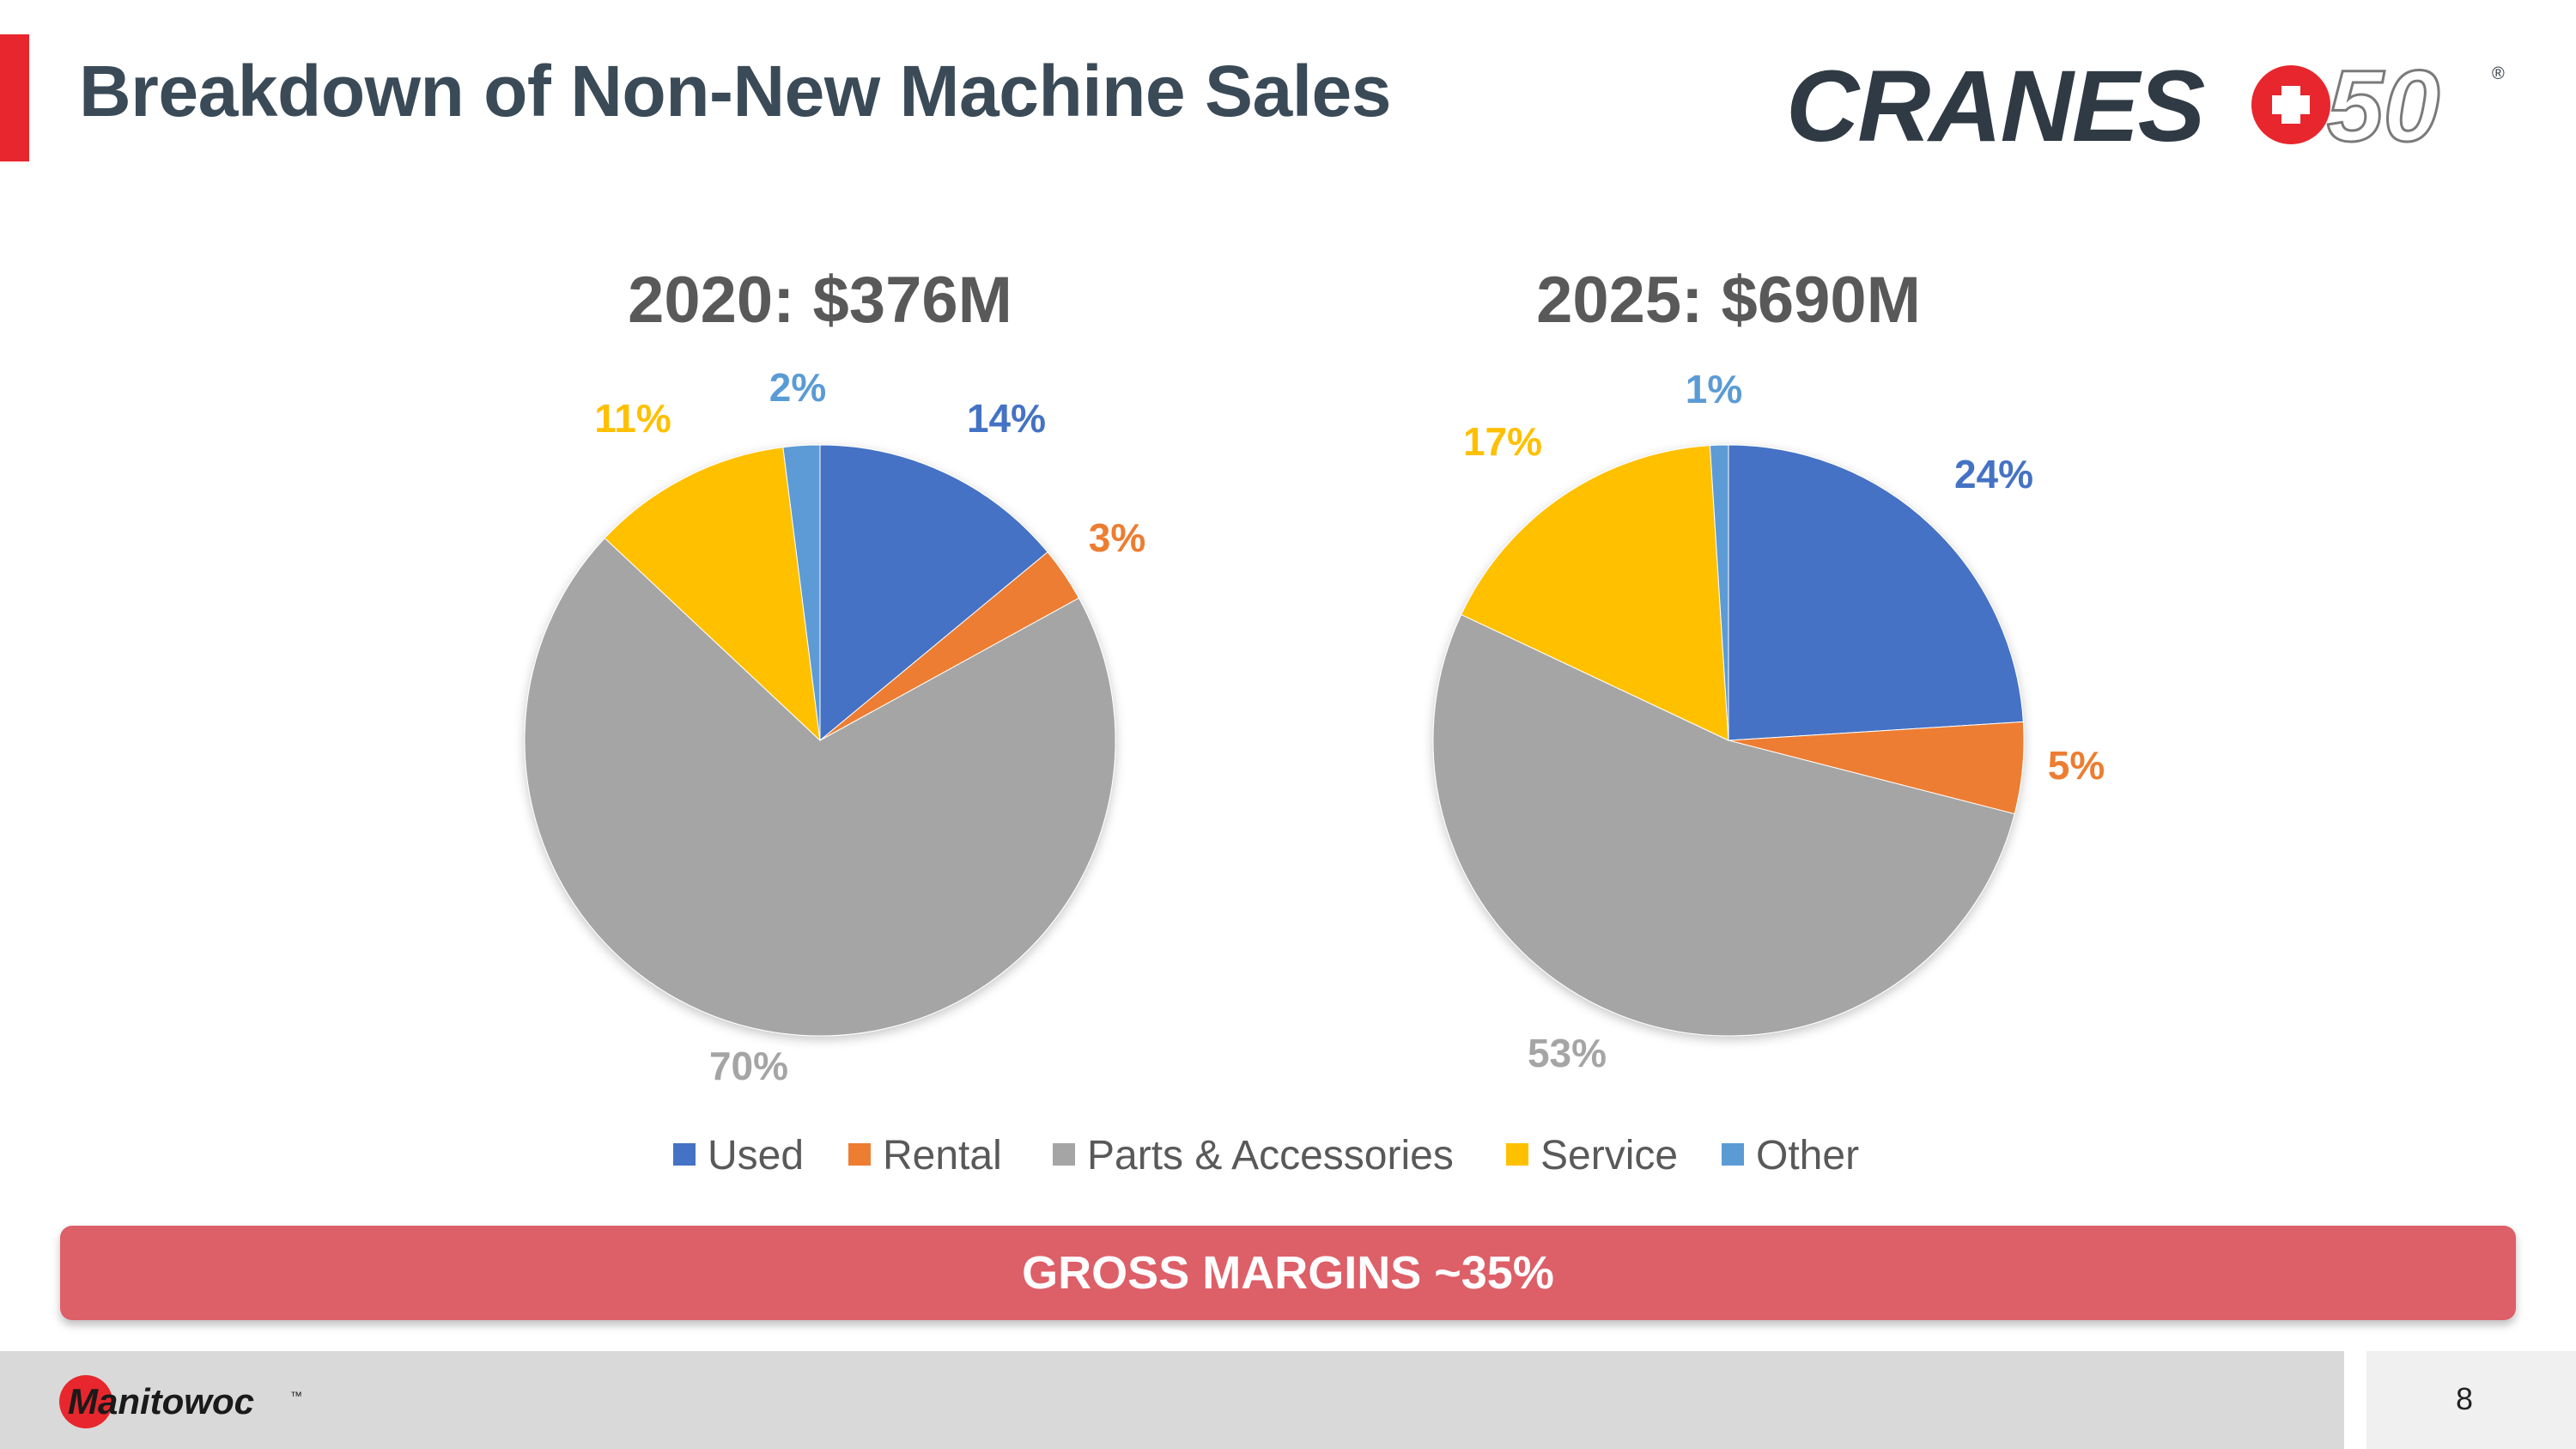 This screenshot has width=2576, height=1449. Describe the element at coordinates (820, 787) in the screenshot. I see `pie-1-slice-parts-accessories` at that location.